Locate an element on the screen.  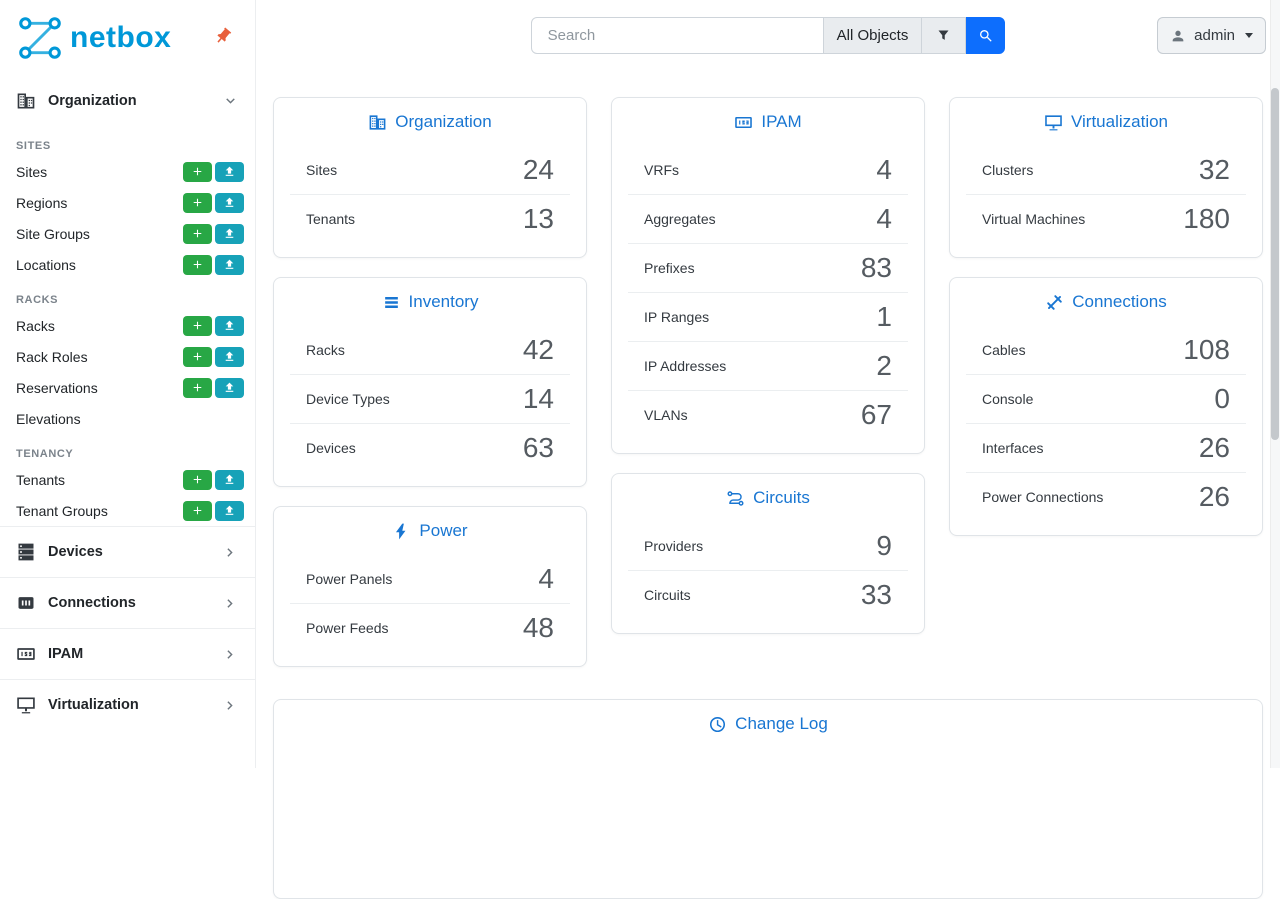
card-title-link: Connections is located at coordinates (1119, 302).